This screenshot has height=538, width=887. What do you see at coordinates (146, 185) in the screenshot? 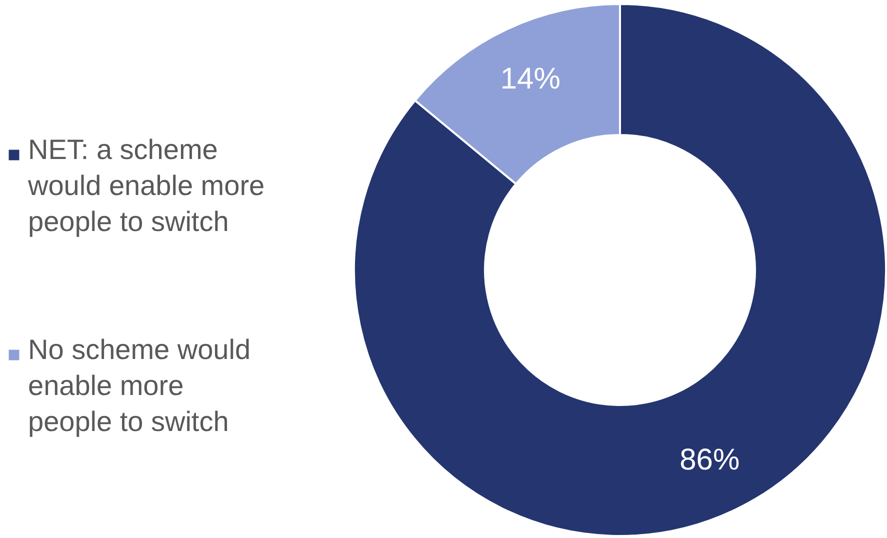
I see `legend-label: NET: a scheme would enable more people to switch` at bounding box center [146, 185].